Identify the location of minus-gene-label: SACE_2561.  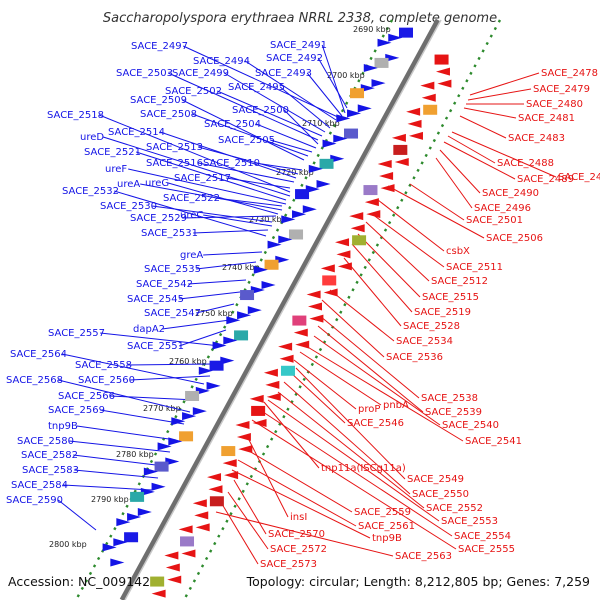
(386, 526).